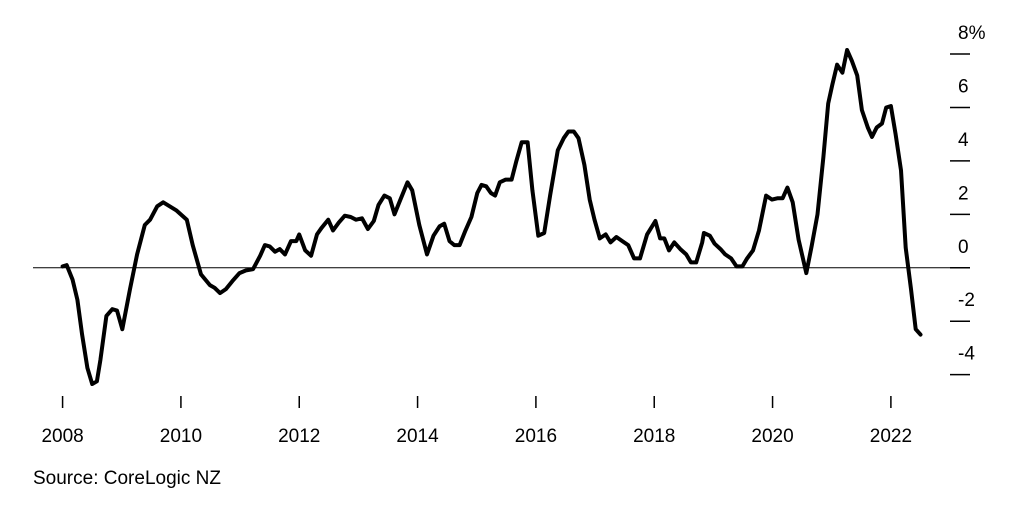 Image resolution: width=1020 pixels, height=512 pixels. Describe the element at coordinates (891, 436) in the screenshot. I see `x-tick-label: 2022` at that location.